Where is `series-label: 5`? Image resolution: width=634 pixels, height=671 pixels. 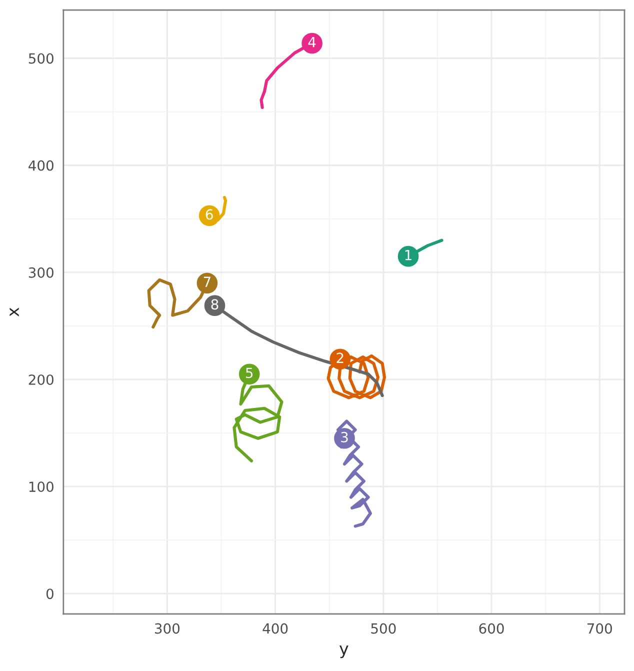
series-label: 5 is located at coordinates (249, 373).